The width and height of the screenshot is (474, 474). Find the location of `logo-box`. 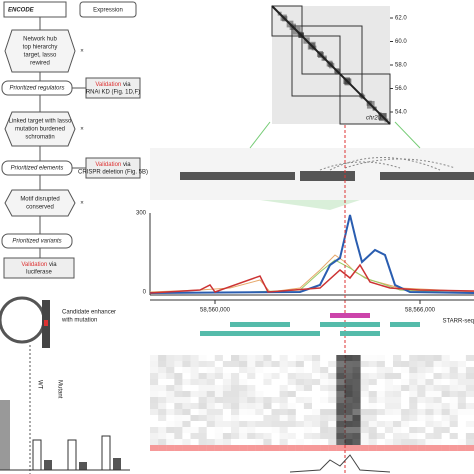

logo-box is located at coordinates (35, 9).